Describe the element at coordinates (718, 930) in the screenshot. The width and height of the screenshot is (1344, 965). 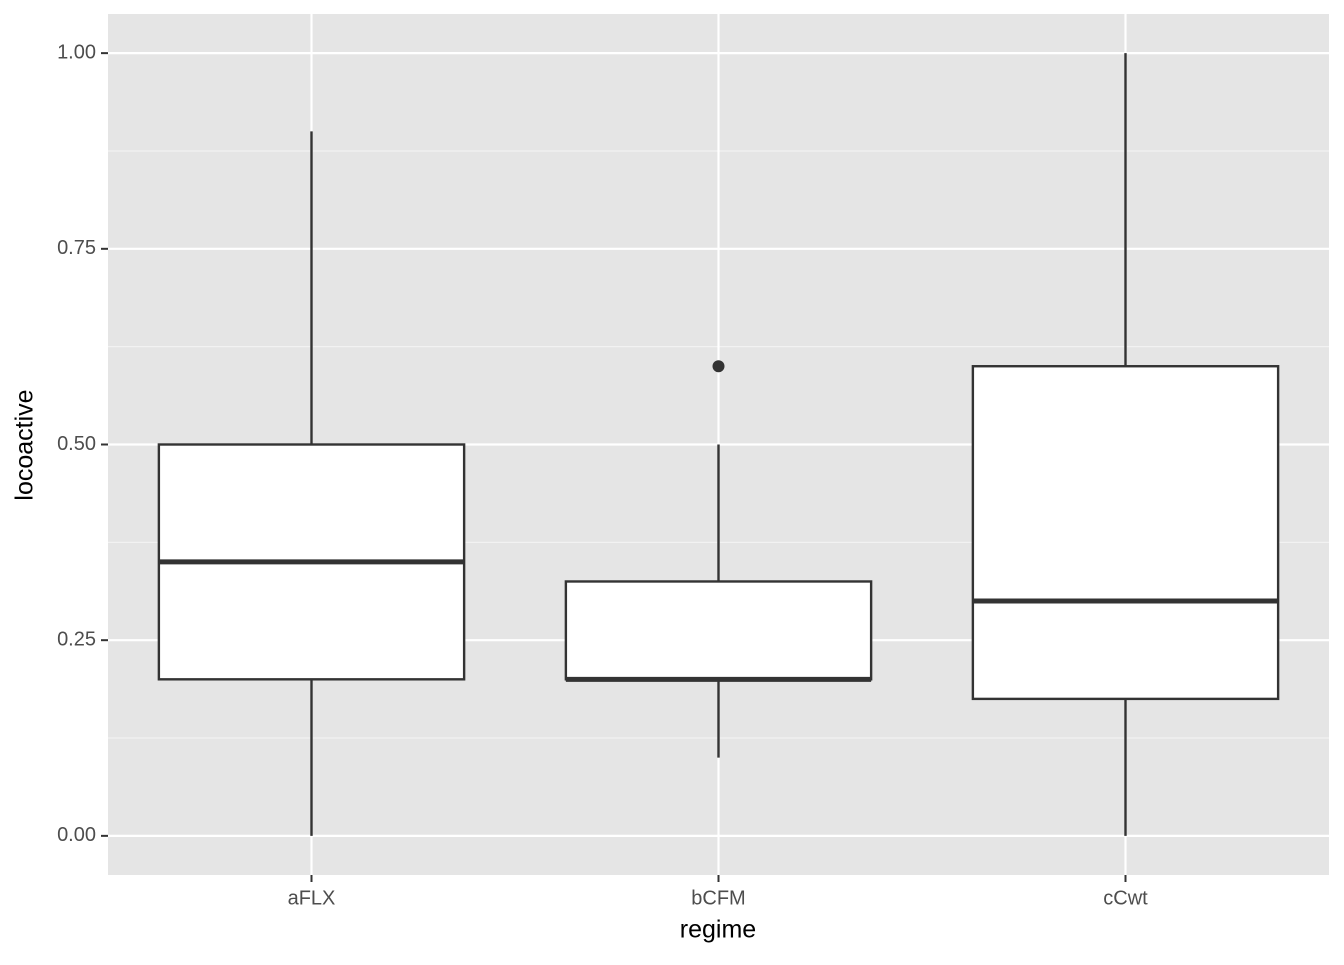
I see `x-axis-title: regime` at that location.